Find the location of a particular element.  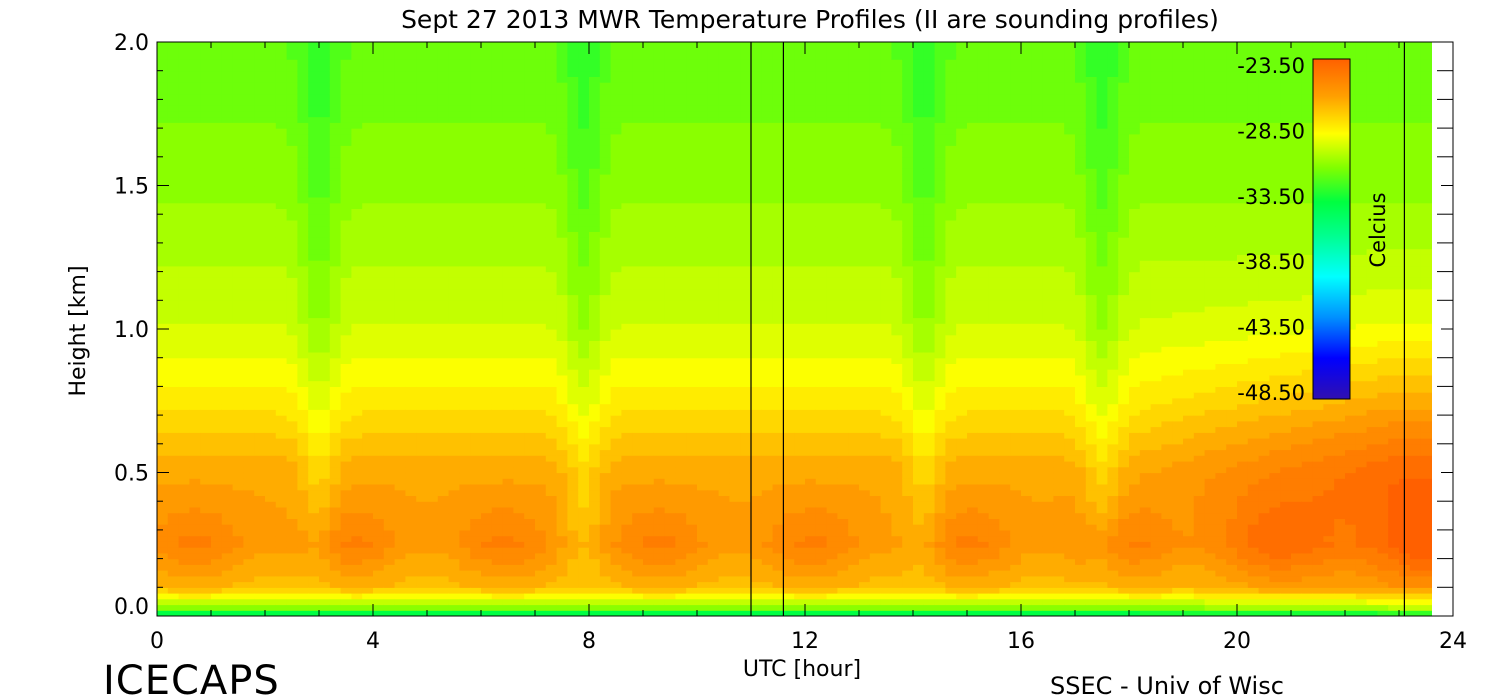

x-tick-label: 20 is located at coordinates (1237, 641).